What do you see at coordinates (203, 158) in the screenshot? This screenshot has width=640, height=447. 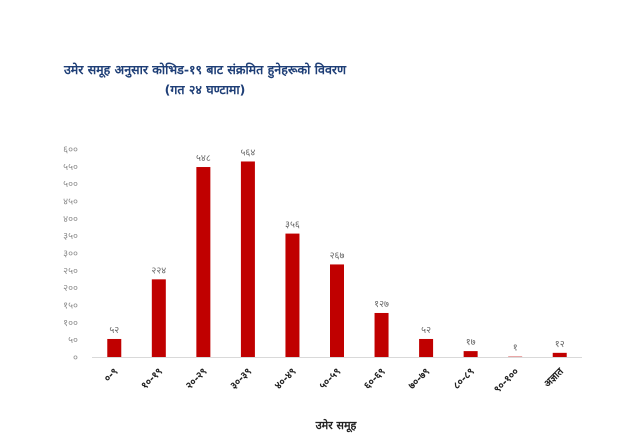 I see `data-label: ५४८` at bounding box center [203, 158].